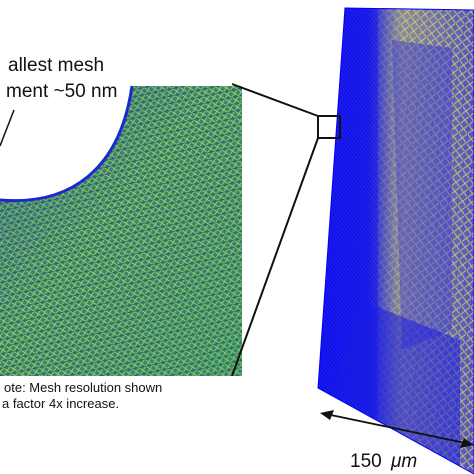 This screenshot has width=474, height=474. I want to click on note-background, so click(121, 394).